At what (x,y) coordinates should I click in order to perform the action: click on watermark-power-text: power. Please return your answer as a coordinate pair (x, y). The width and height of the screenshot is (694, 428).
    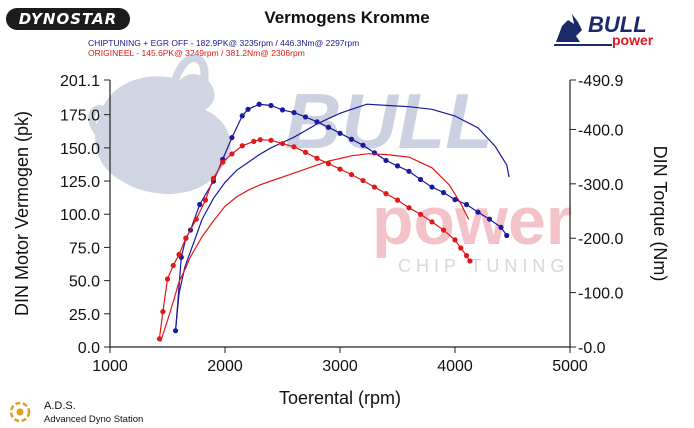
    Looking at the image, I should click on (472, 221).